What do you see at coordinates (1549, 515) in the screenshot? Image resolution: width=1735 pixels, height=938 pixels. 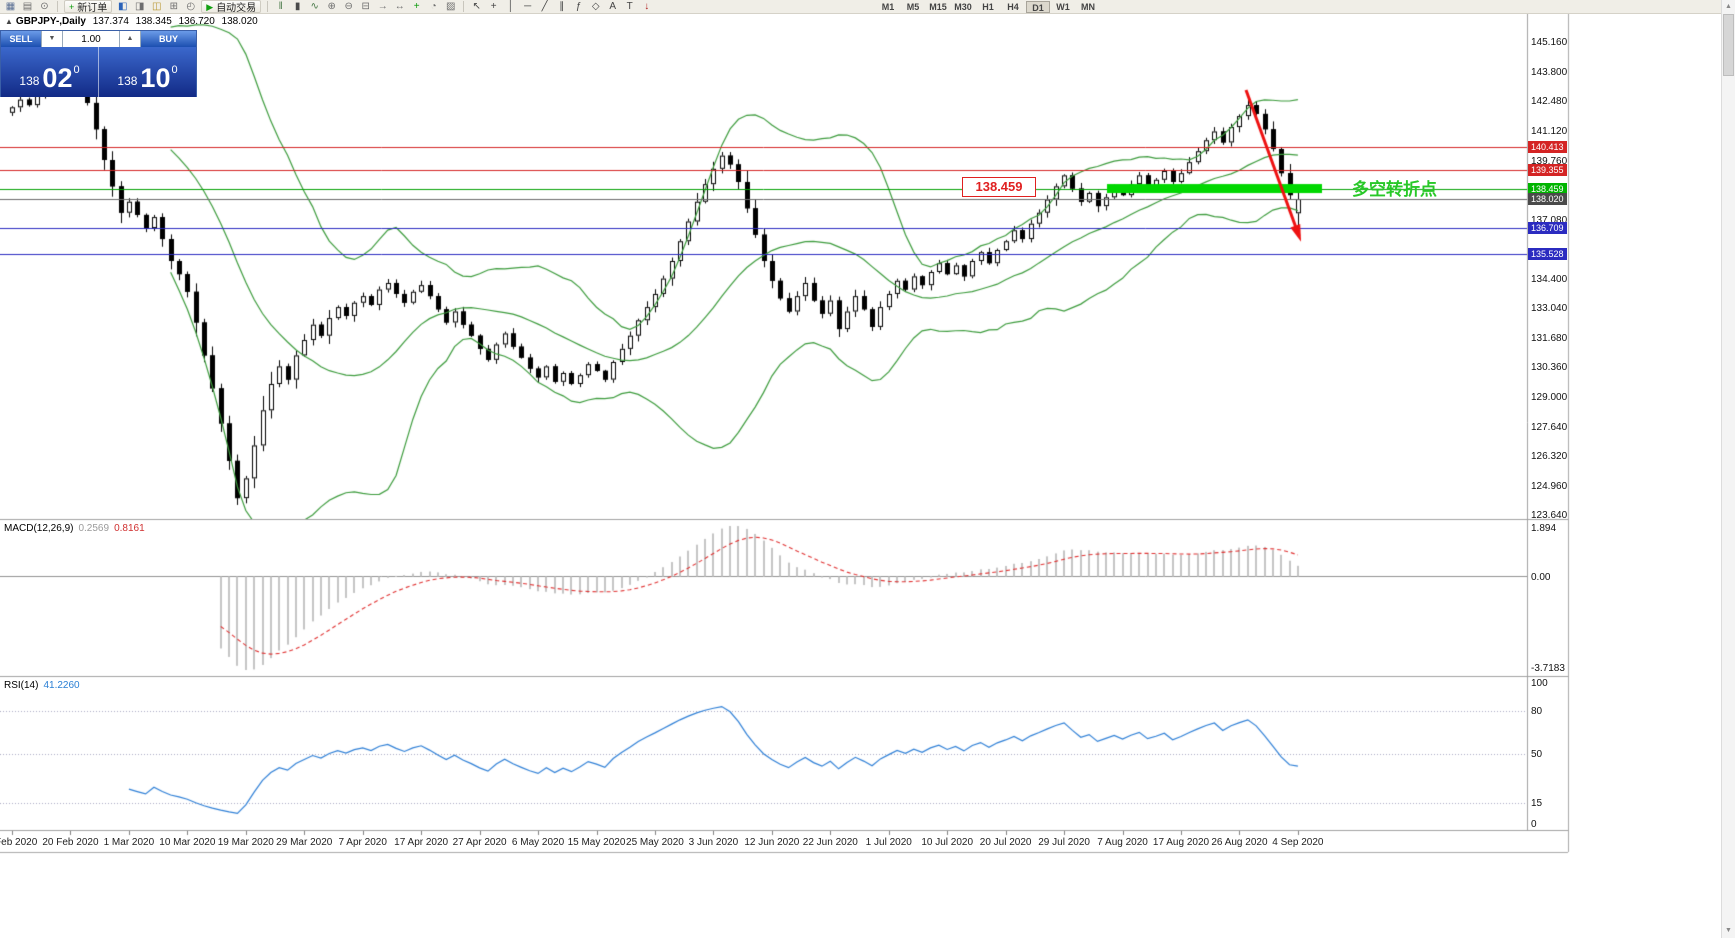 I see `price-axis-label: 123.640` at bounding box center [1549, 515].